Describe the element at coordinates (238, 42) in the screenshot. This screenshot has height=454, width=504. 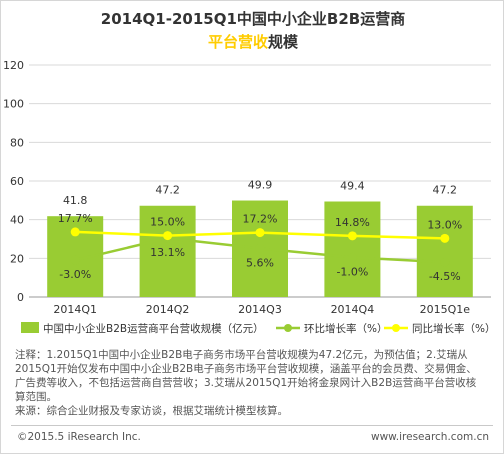
I see `chart-subtitle-highlight: 平台营收` at that location.